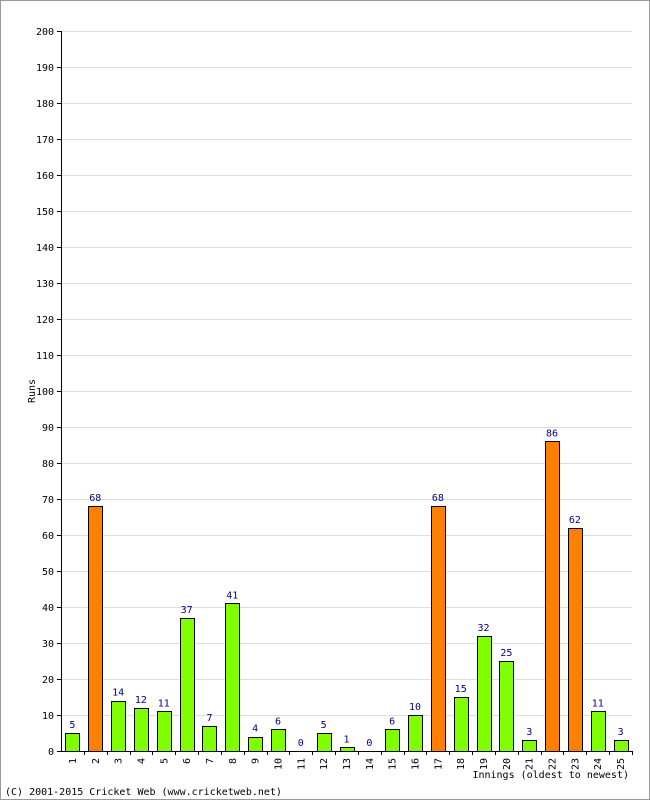 The height and width of the screenshot is (800, 650). I want to click on x-tick-label: 22, so click(553, 764).